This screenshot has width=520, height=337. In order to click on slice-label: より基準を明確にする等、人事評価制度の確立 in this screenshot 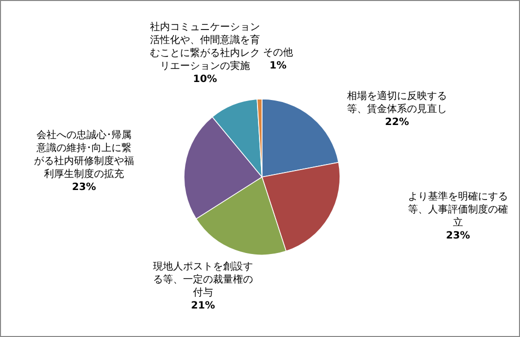, I will do `click(458, 209)`.